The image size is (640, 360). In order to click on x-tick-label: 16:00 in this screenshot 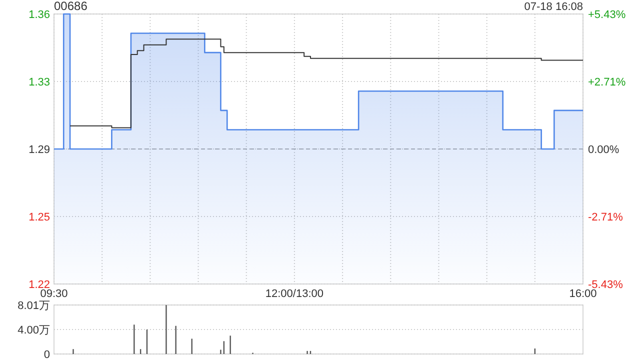, I will do `click(583, 294)`.